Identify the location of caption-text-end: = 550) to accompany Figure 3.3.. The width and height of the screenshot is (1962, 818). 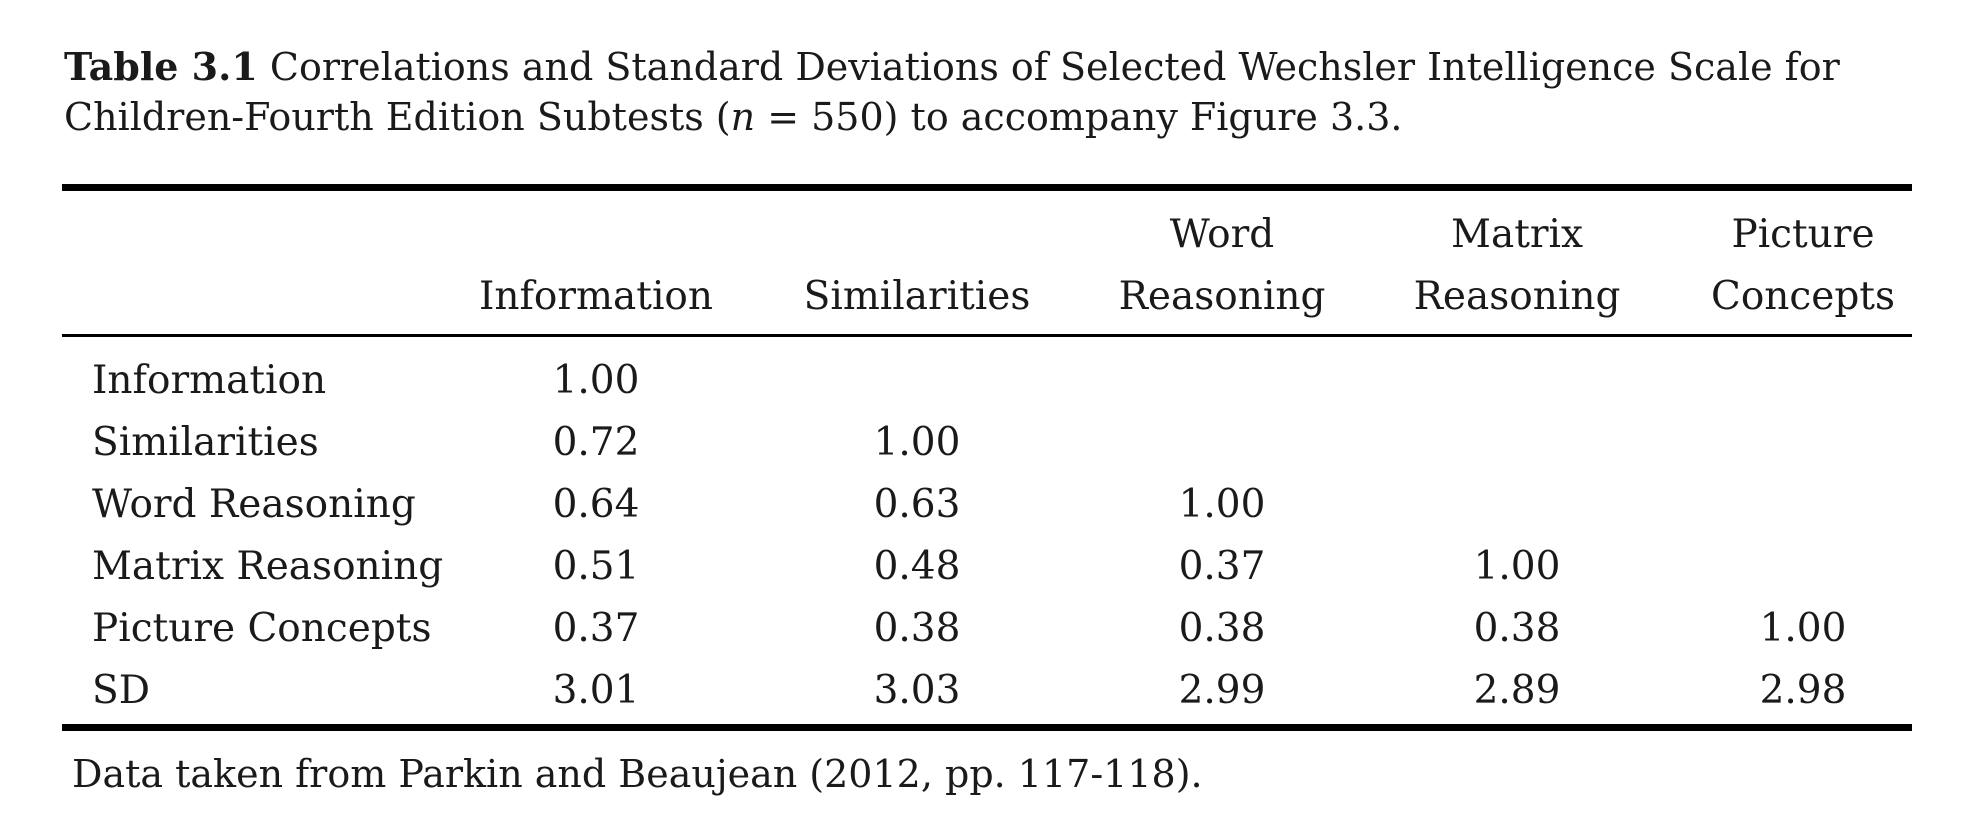
(1079, 117).